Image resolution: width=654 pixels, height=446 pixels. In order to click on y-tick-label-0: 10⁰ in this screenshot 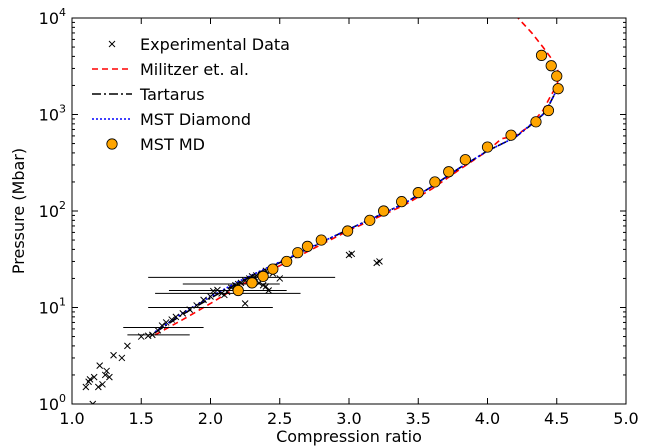, I will do `click(52, 403)`.